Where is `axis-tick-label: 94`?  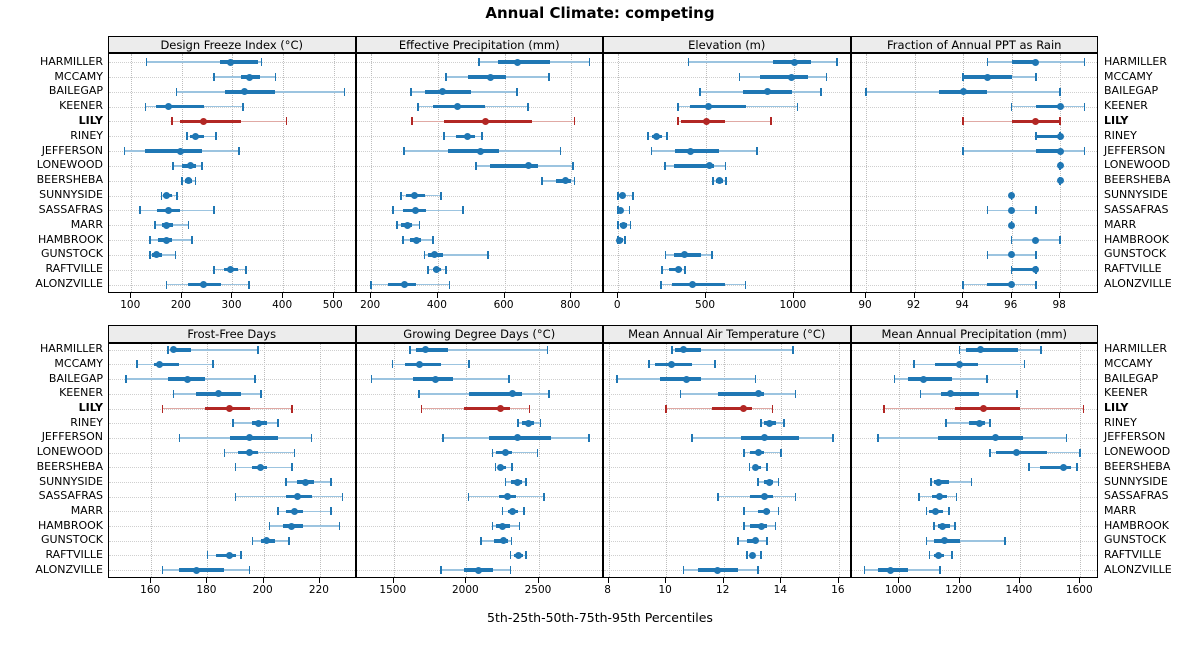 axis-tick-label: 94 is located at coordinates (962, 305).